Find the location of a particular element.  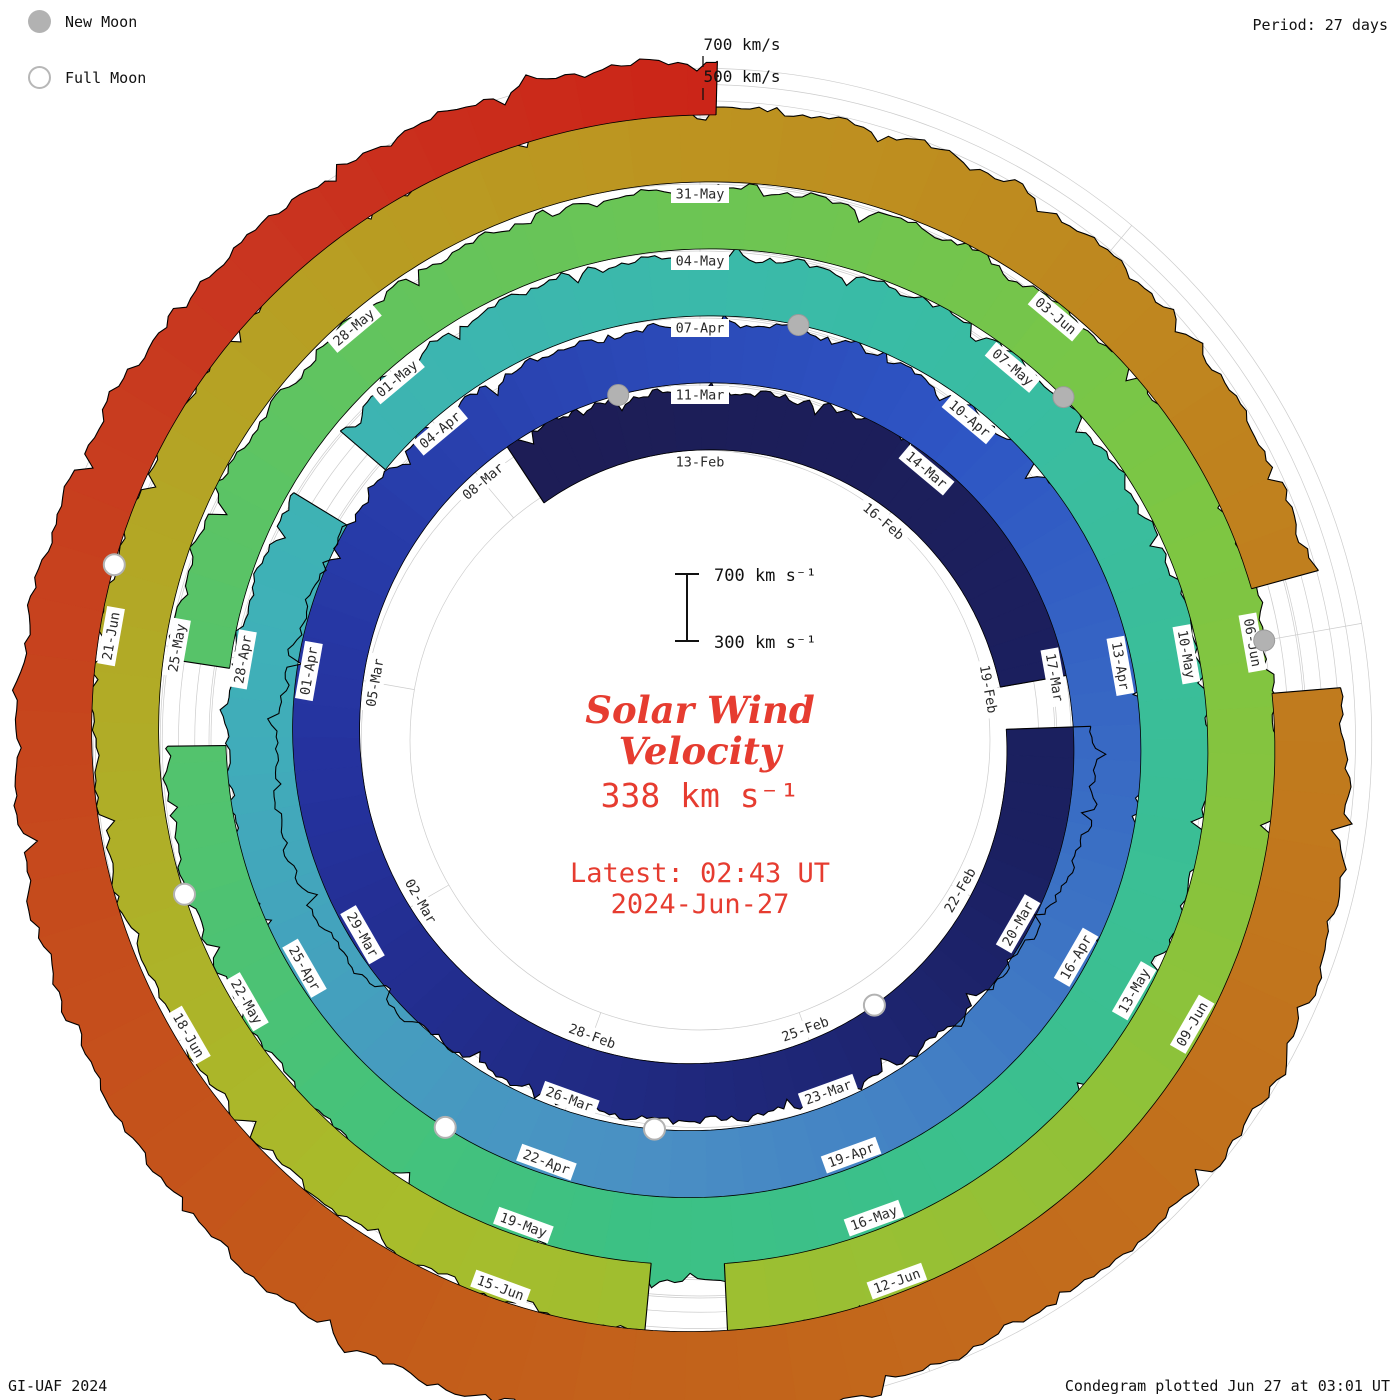

date-label-text: 13-Feb is located at coordinates (700, 463).